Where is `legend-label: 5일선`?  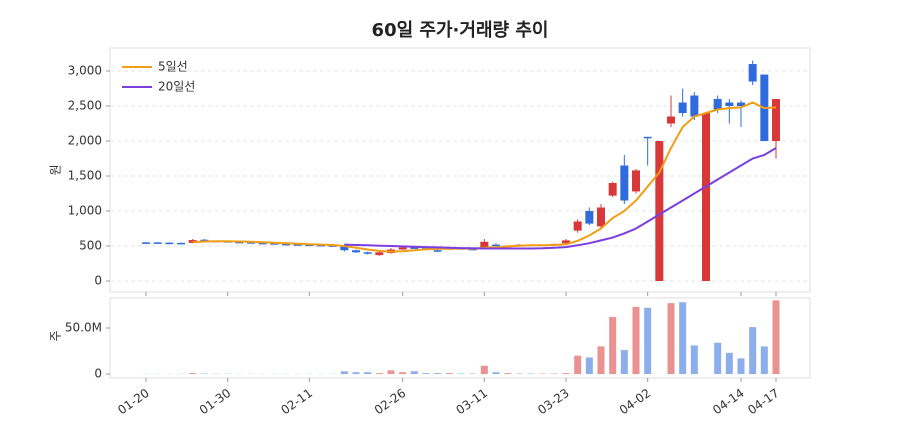 legend-label: 5일선 is located at coordinates (173, 67).